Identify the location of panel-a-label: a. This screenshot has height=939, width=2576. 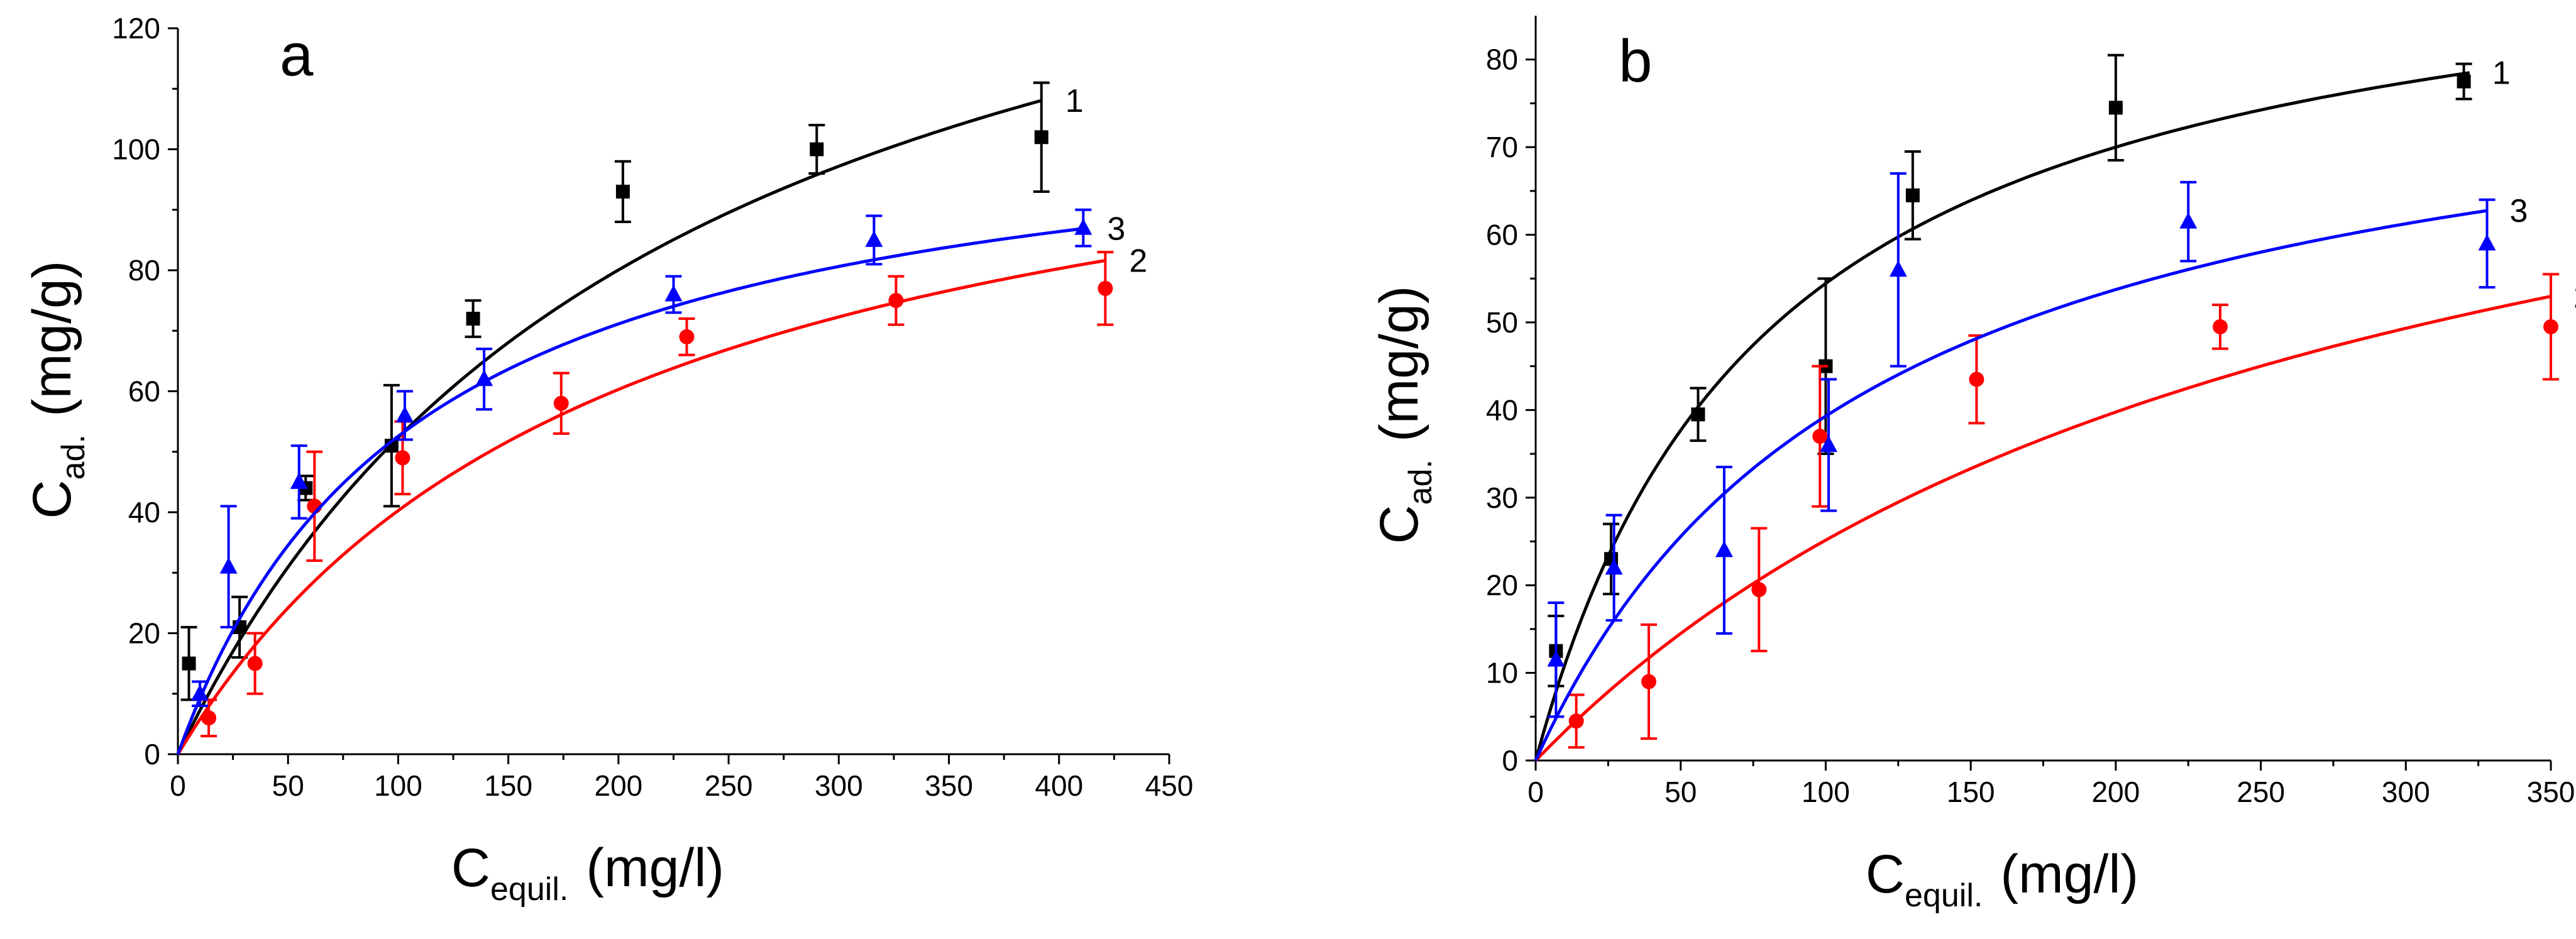
(297, 55).